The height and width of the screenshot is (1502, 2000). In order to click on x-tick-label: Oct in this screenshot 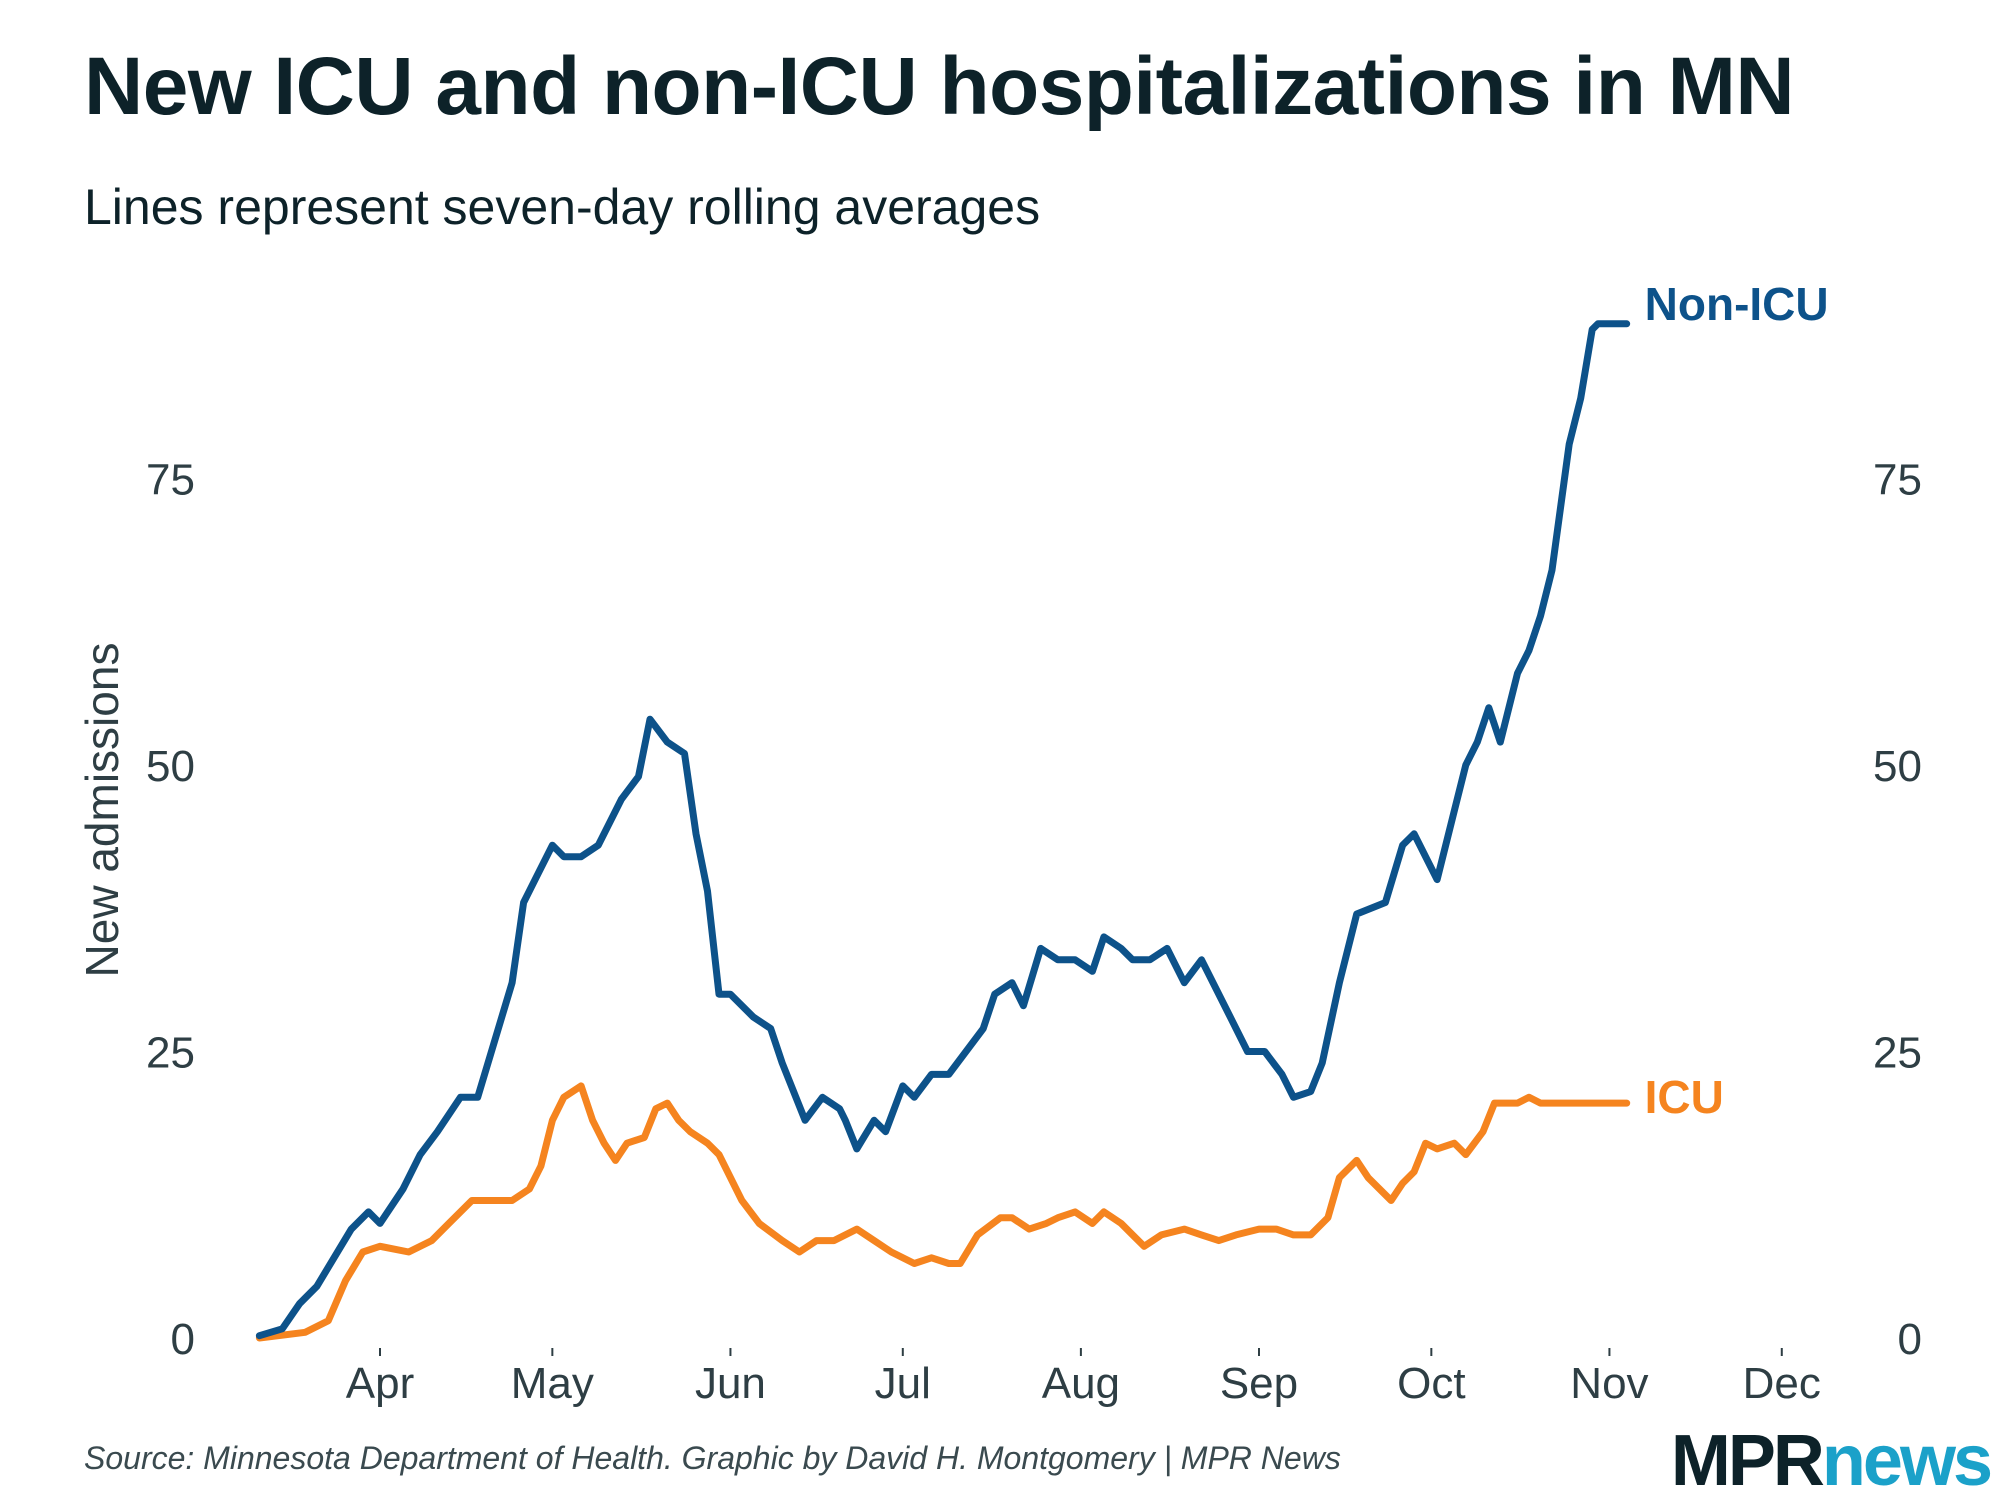, I will do `click(1431, 1383)`.